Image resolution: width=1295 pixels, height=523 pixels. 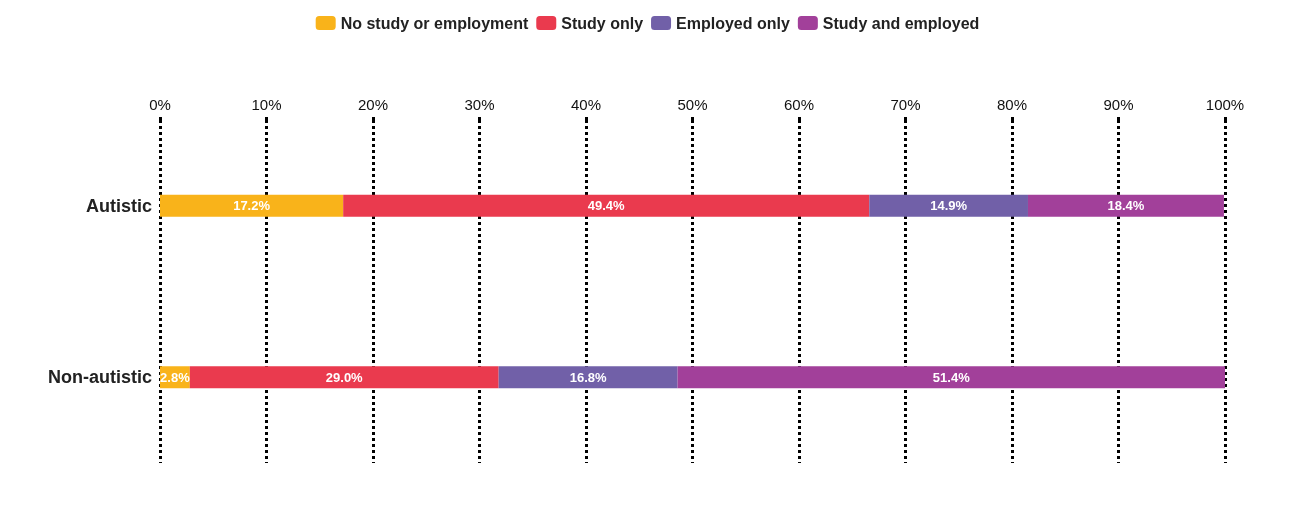 What do you see at coordinates (692, 104) in the screenshot?
I see `x-tick-label: 50%` at bounding box center [692, 104].